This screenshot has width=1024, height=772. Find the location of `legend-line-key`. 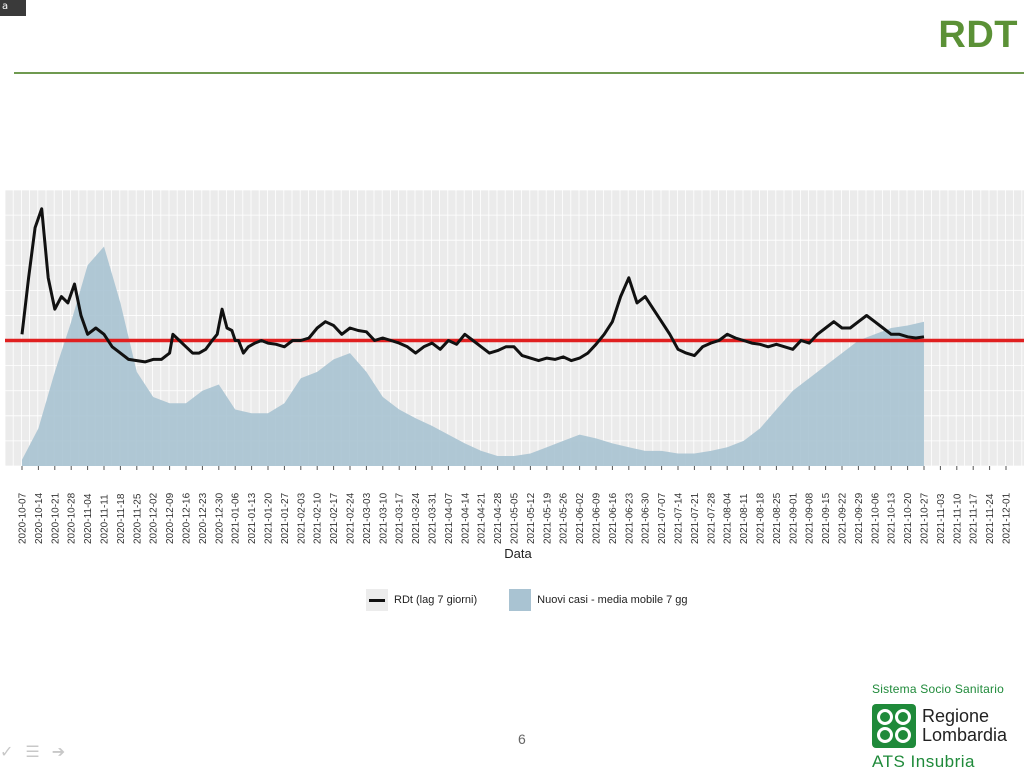

legend-line-key is located at coordinates (377, 600).